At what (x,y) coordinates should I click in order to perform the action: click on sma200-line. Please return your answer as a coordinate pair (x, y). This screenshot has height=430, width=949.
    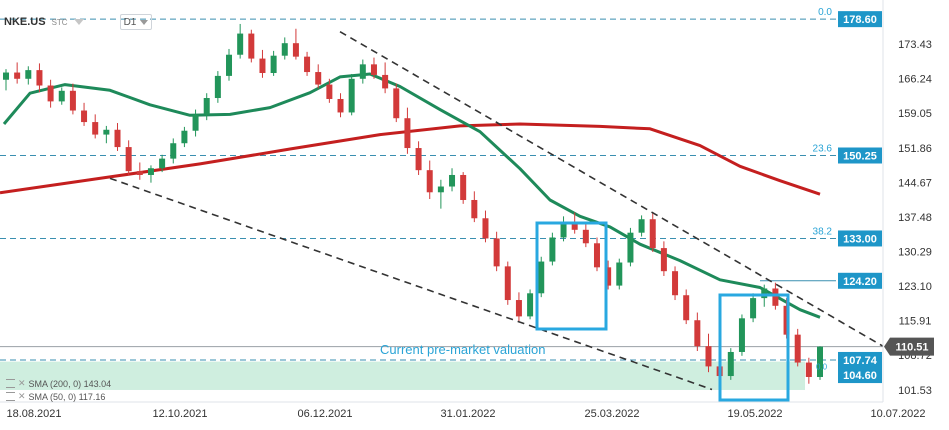
    Looking at the image, I should click on (410, 159).